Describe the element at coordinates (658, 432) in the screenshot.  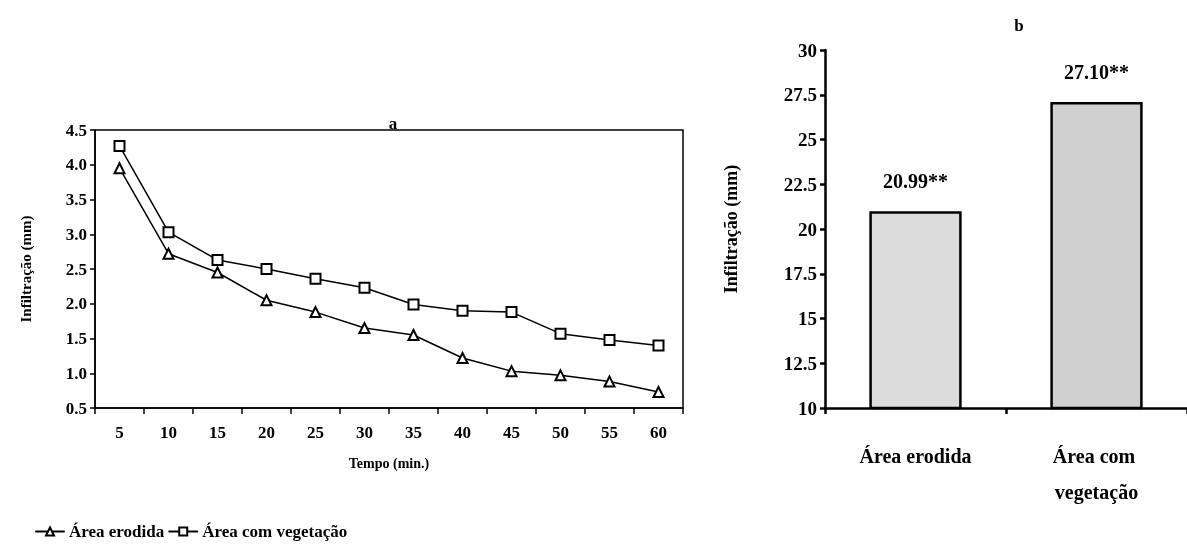
I see `x-tick-label: 60` at that location.